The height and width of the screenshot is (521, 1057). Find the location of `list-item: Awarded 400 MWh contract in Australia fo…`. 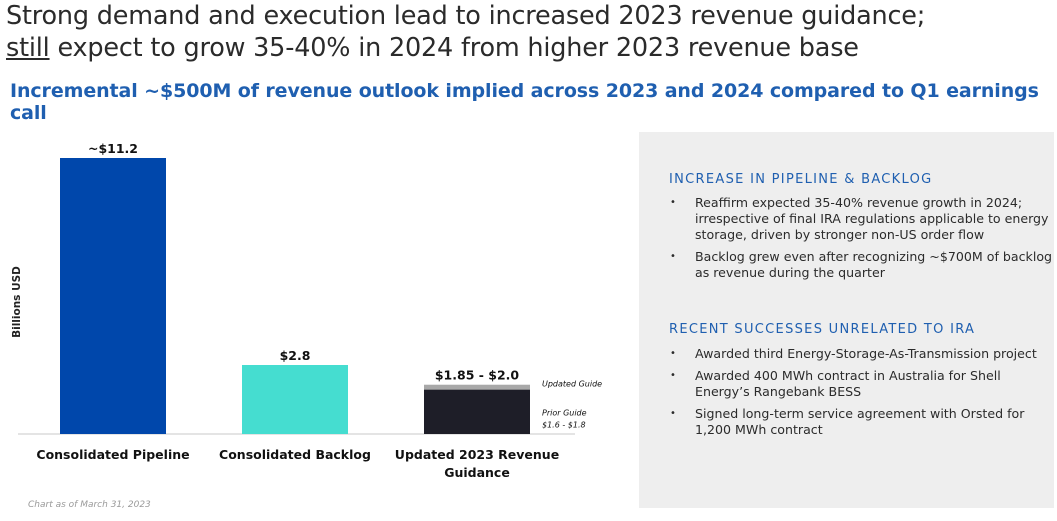

list-item: Awarded 400 MWh contract in Australia fo… is located at coordinates (861, 384).